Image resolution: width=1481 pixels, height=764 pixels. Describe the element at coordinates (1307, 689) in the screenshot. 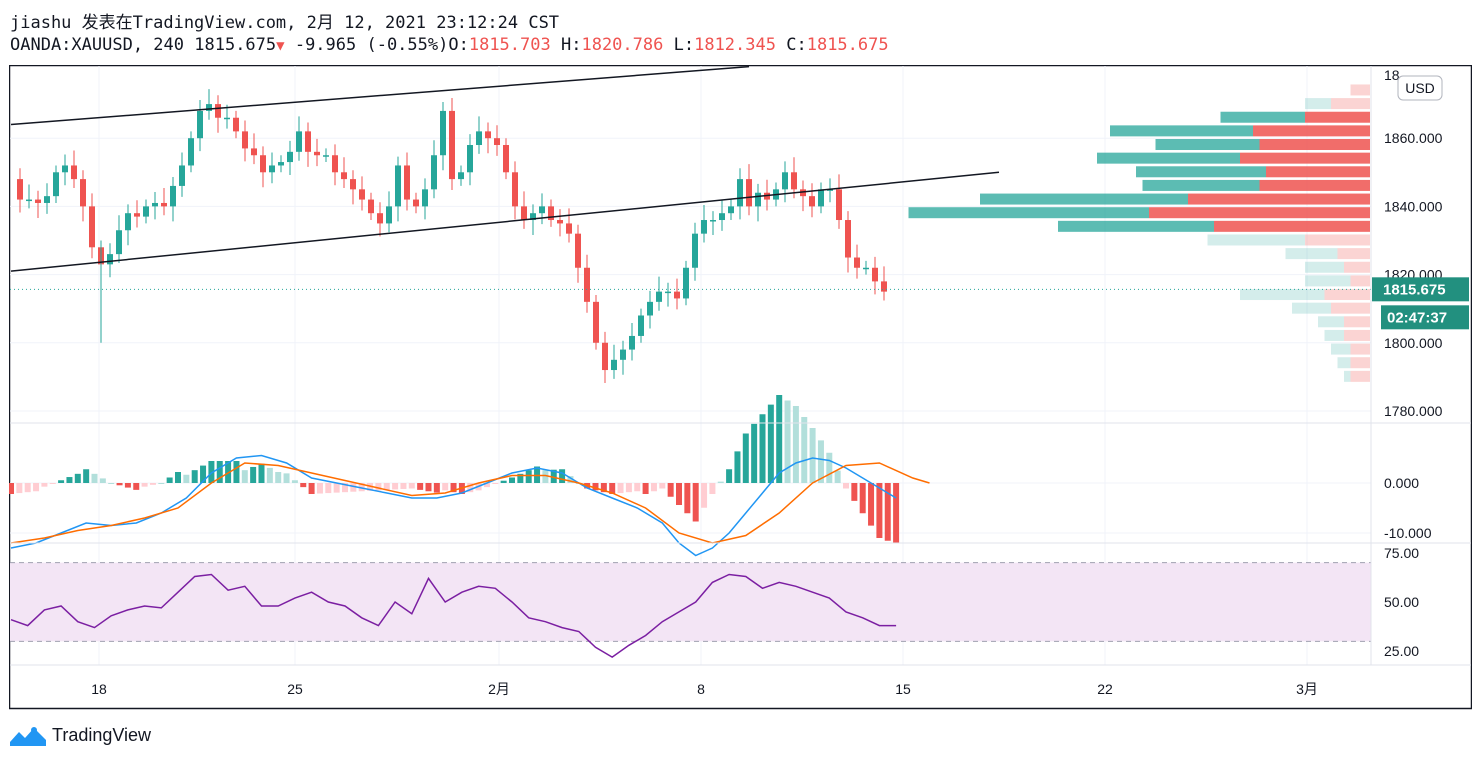

I see `x-tick-label: 3月` at that location.